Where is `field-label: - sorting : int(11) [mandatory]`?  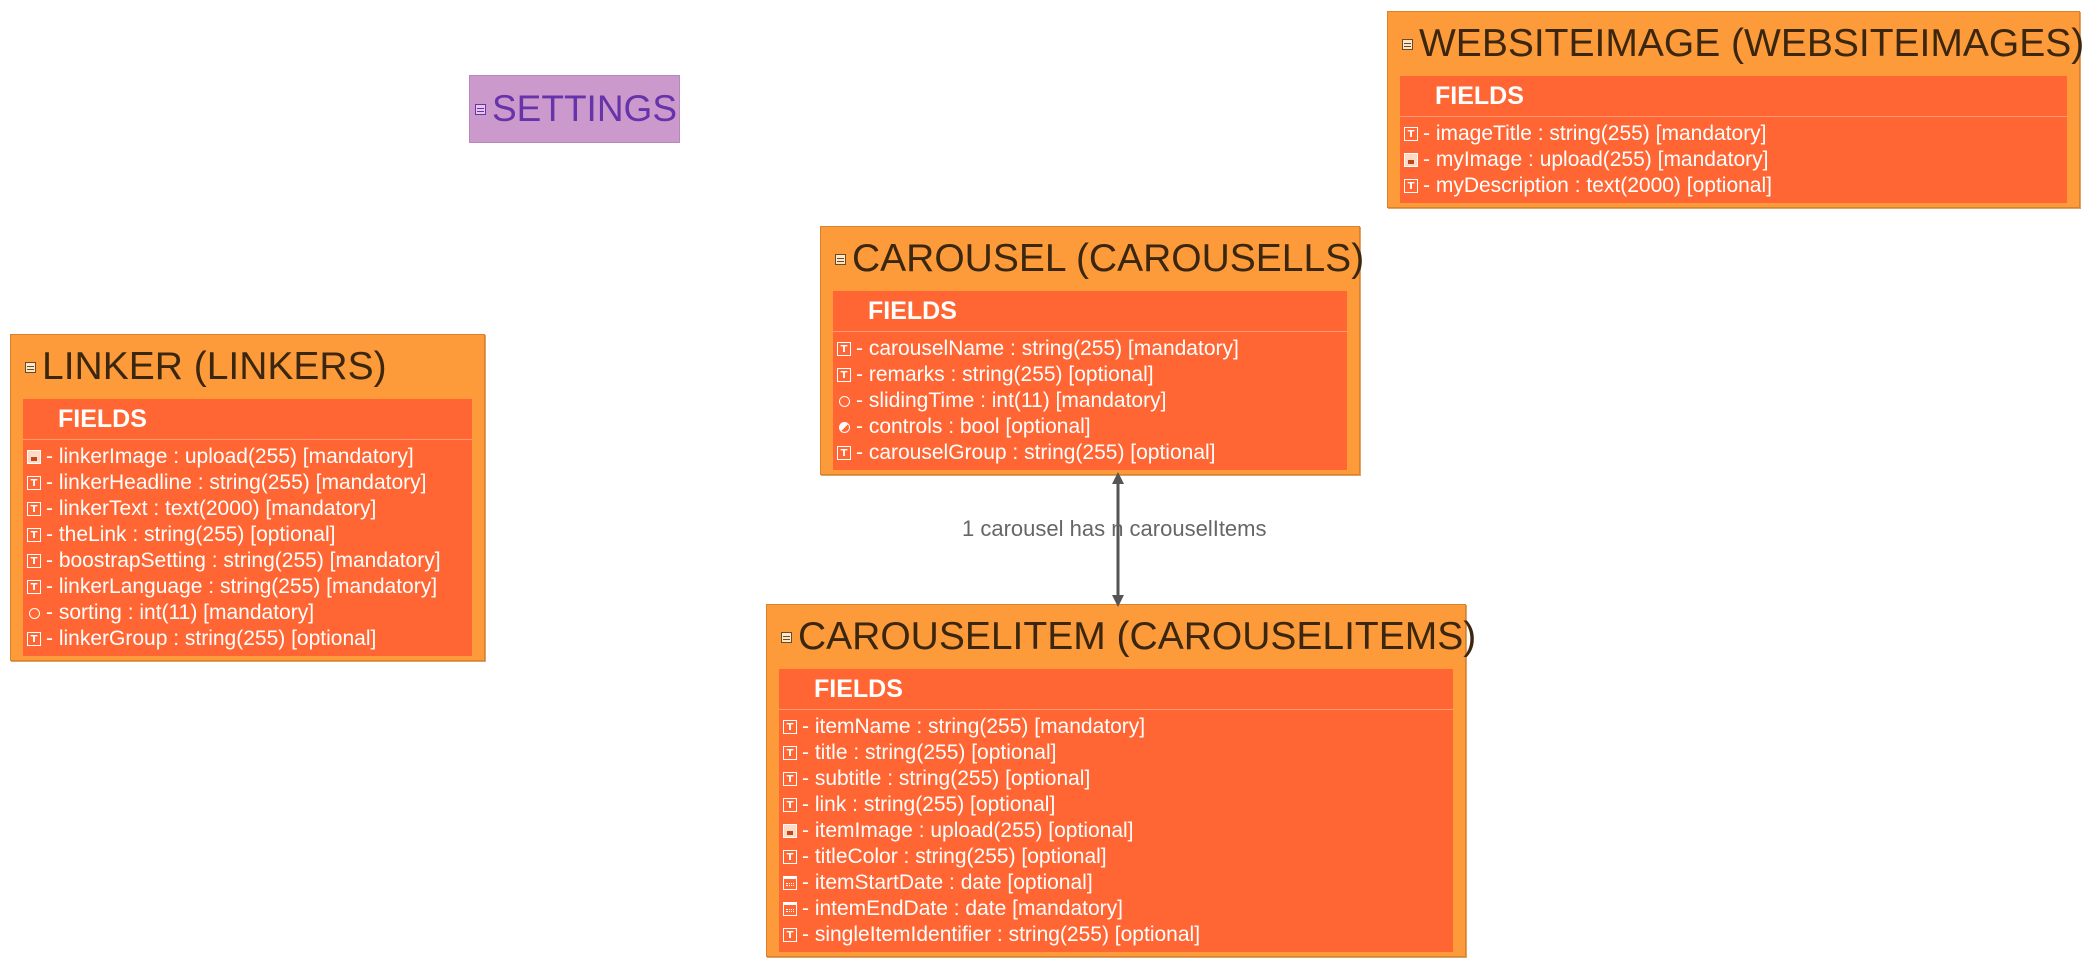 field-label: - sorting : int(11) [mandatory] is located at coordinates (180, 612).